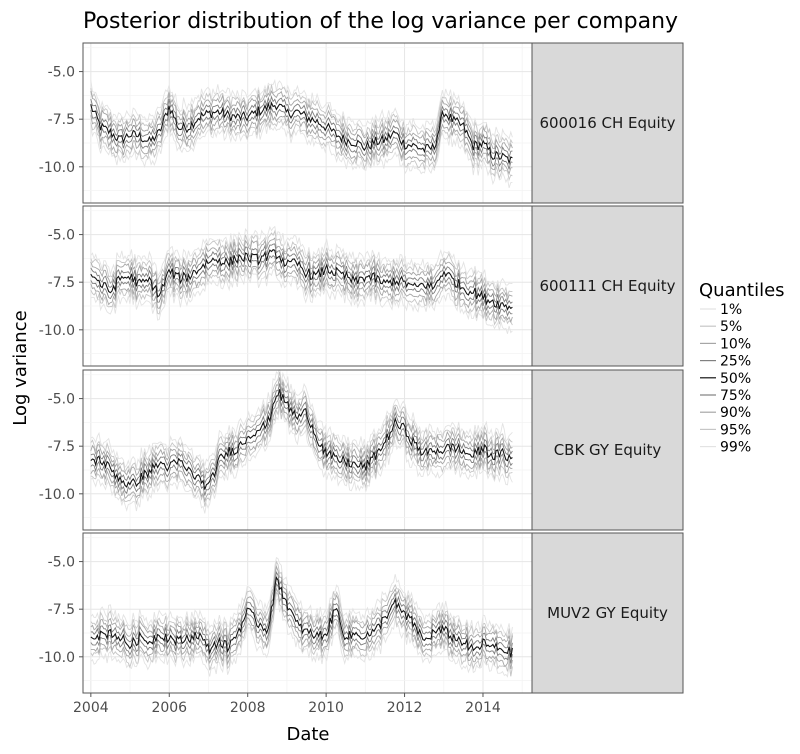  What do you see at coordinates (735, 396) in the screenshot?
I see `legend-label: 75%` at bounding box center [735, 396].